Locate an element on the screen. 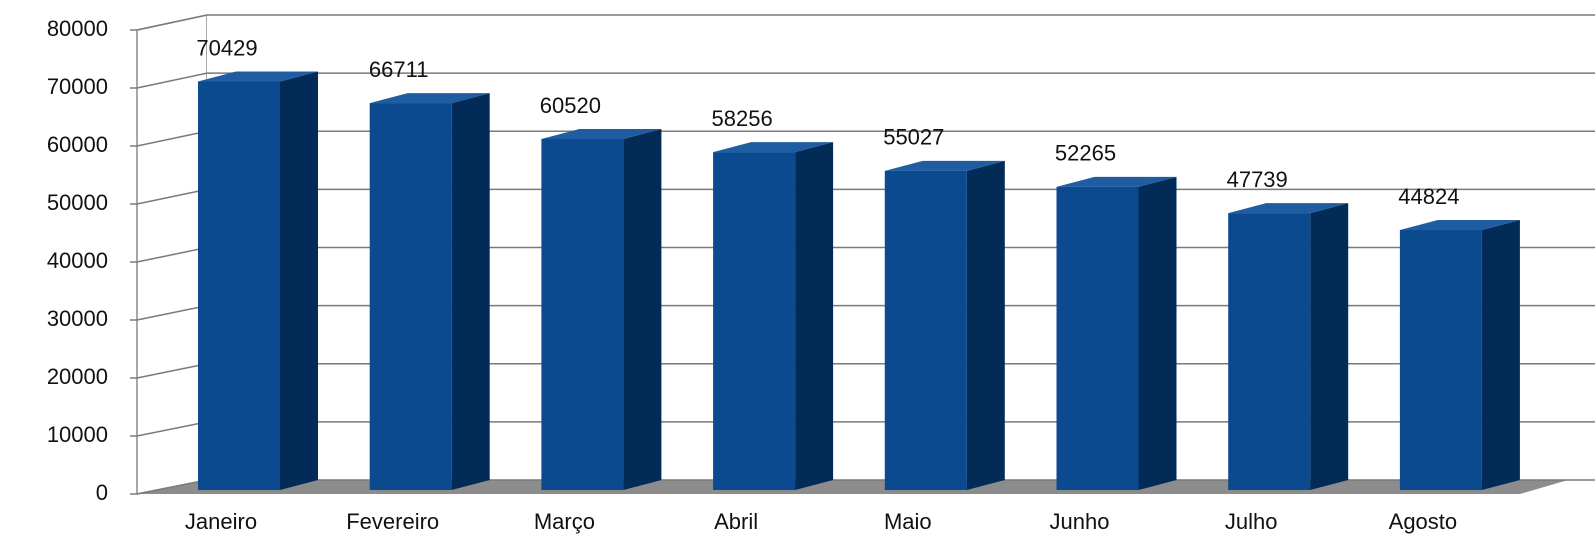 This screenshot has height=543, width=1595. y-tick-label: 80000 is located at coordinates (77, 28).